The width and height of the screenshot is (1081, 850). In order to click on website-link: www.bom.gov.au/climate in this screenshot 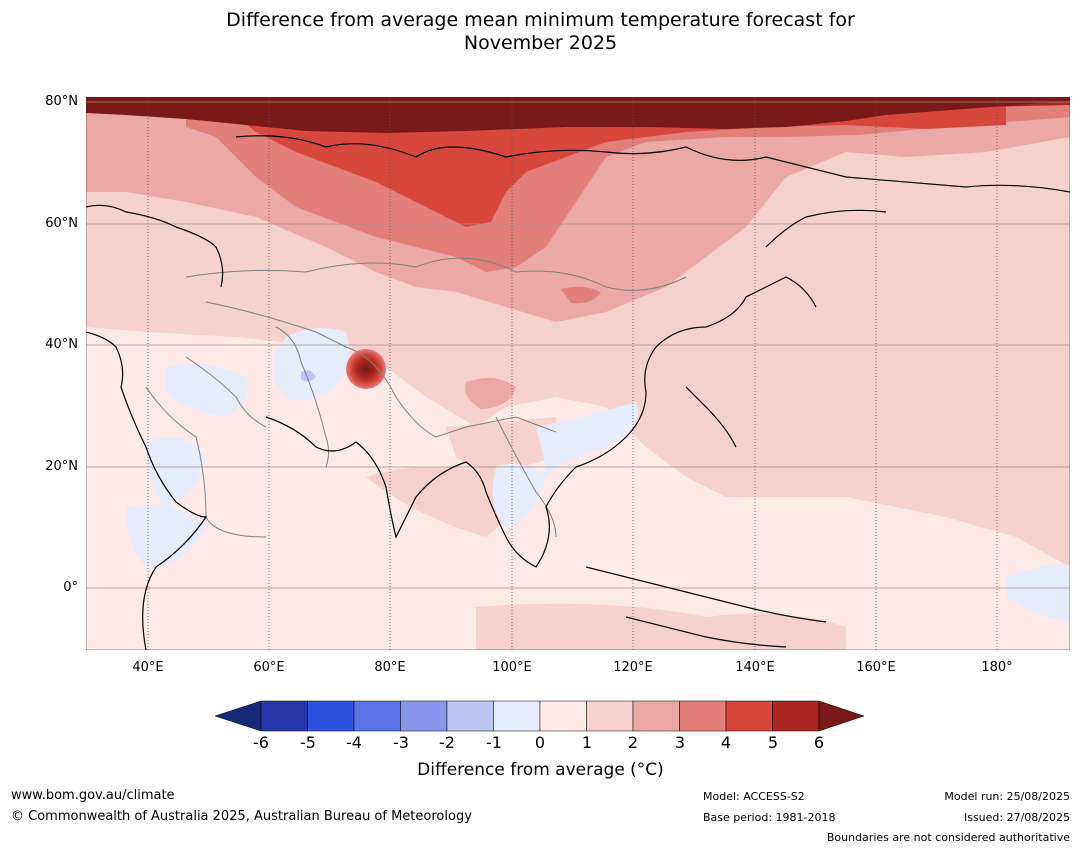, I will do `click(93, 795)`.